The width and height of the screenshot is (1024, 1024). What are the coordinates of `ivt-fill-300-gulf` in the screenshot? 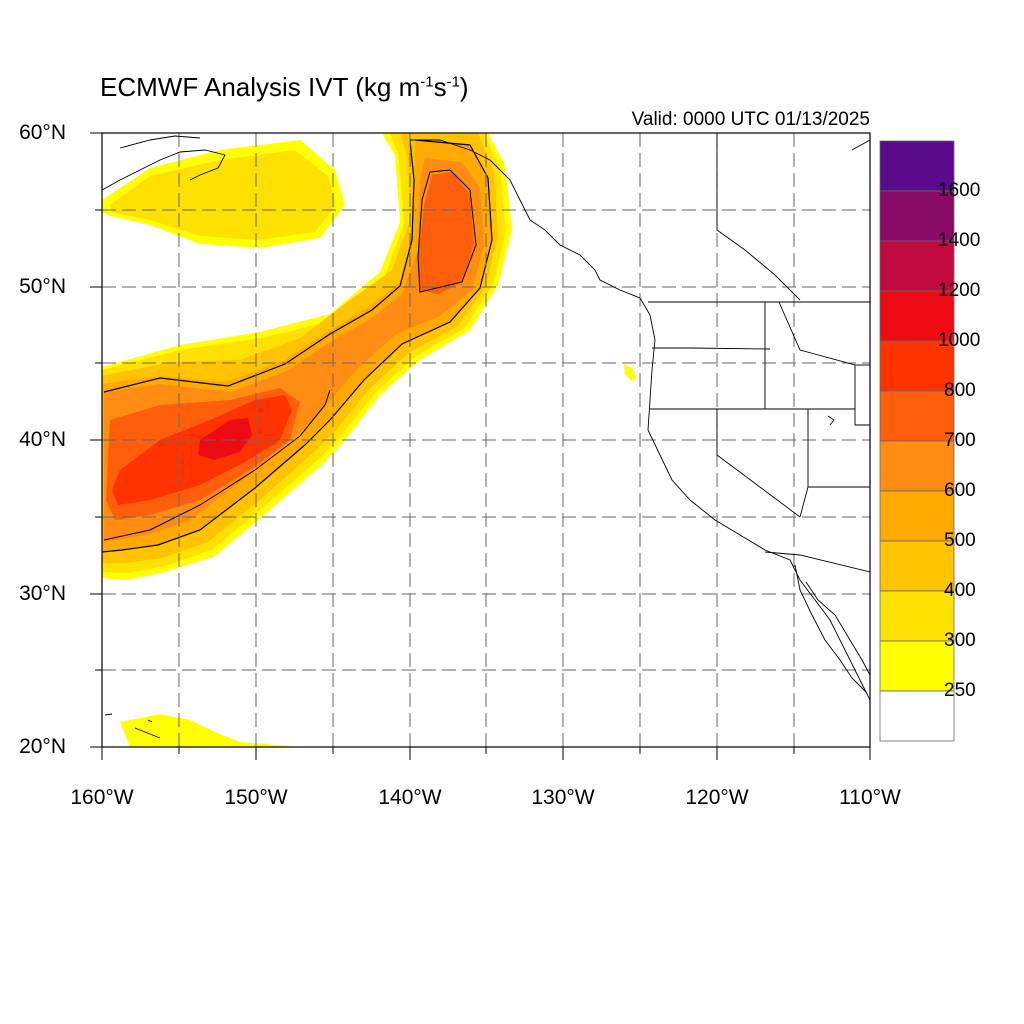 It's located at (223, 195).